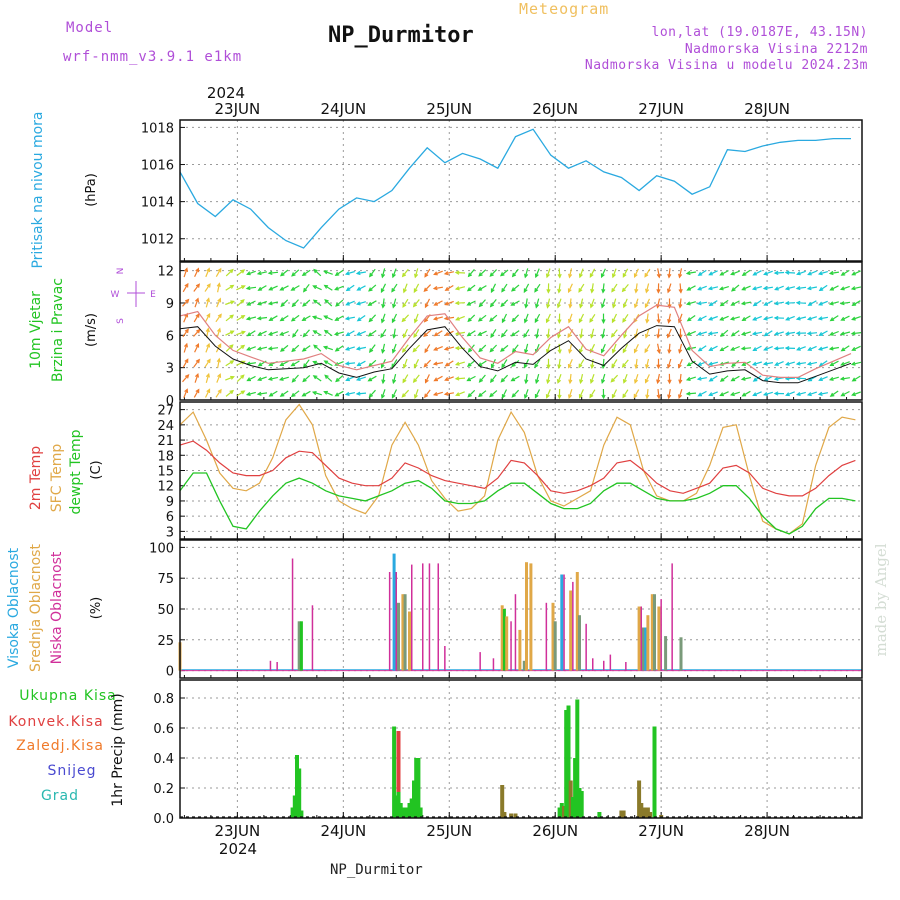  Describe the element at coordinates (57, 607) in the screenshot. I see `cloud-low-label: Niska Oblacnost` at that location.